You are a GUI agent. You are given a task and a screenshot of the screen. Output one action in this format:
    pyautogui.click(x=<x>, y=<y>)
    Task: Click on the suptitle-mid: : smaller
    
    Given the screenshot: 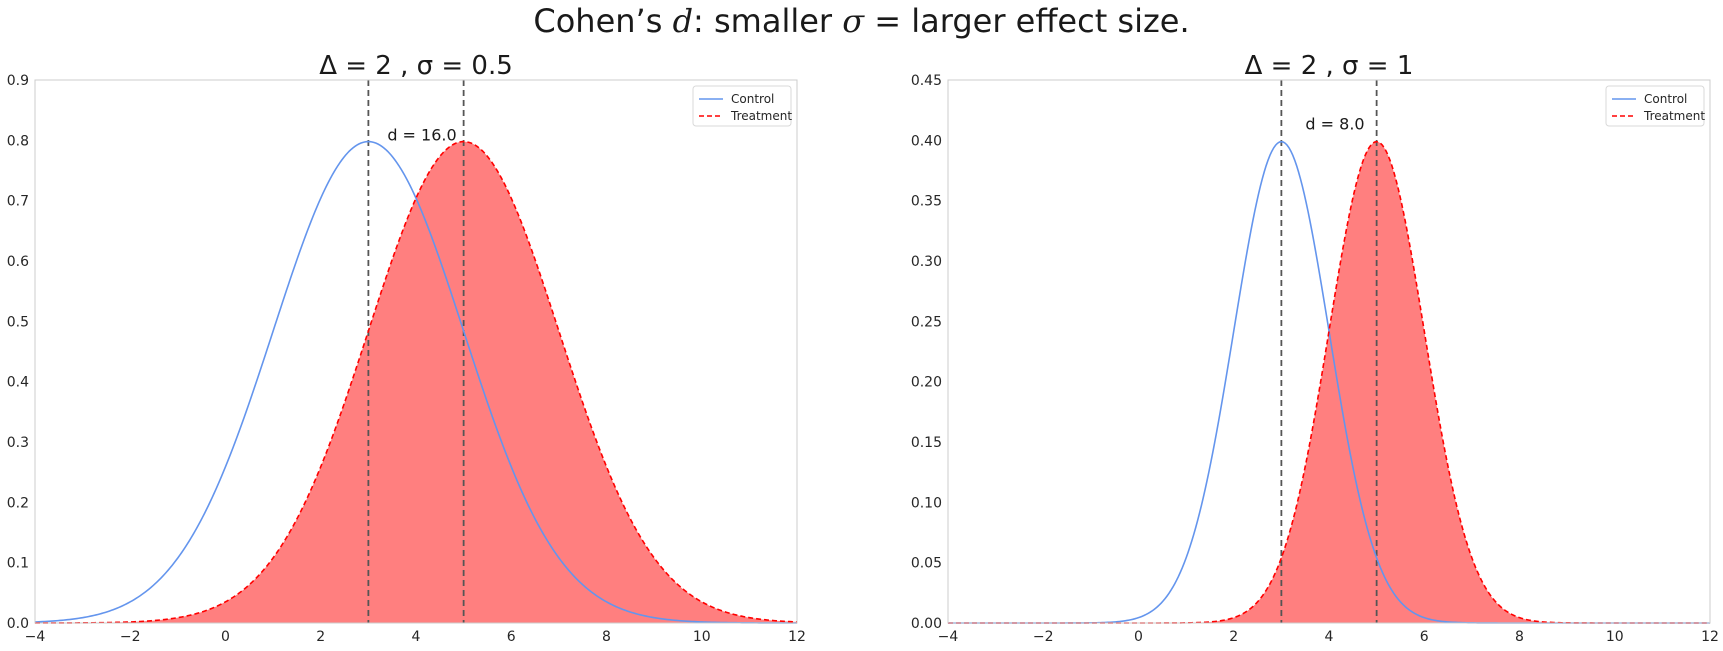 What is the action you would take?
    pyautogui.click(x=768, y=21)
    